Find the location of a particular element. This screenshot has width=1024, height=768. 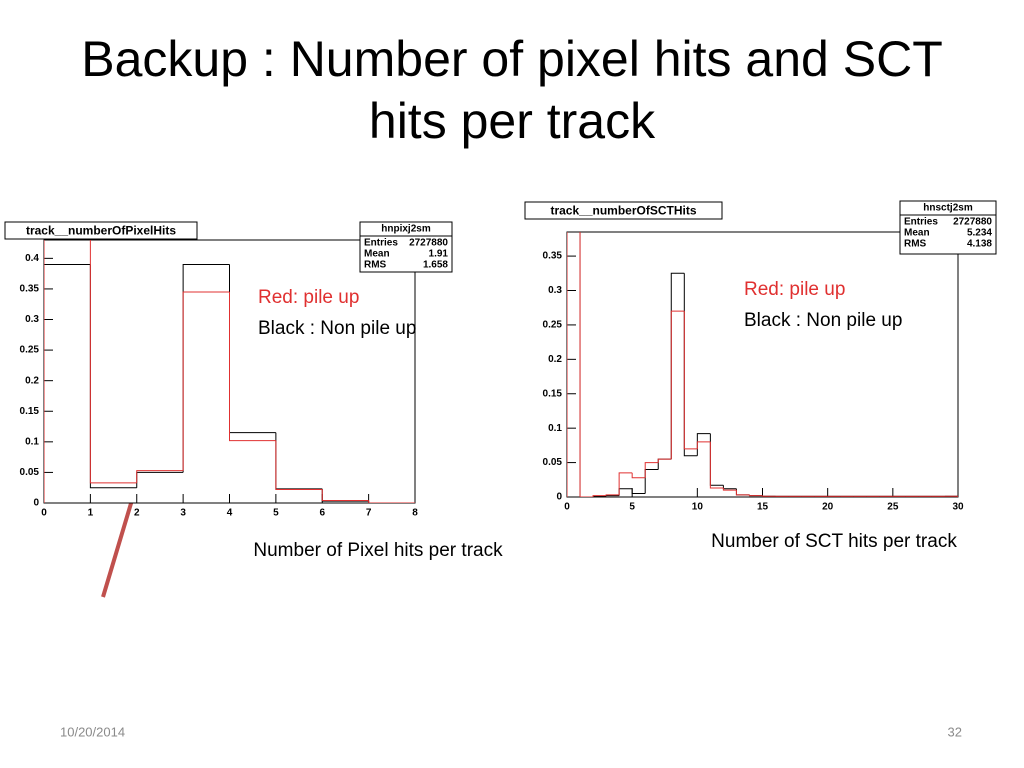

chart-title: track__numberOfPixelHits is located at coordinates (101, 231).